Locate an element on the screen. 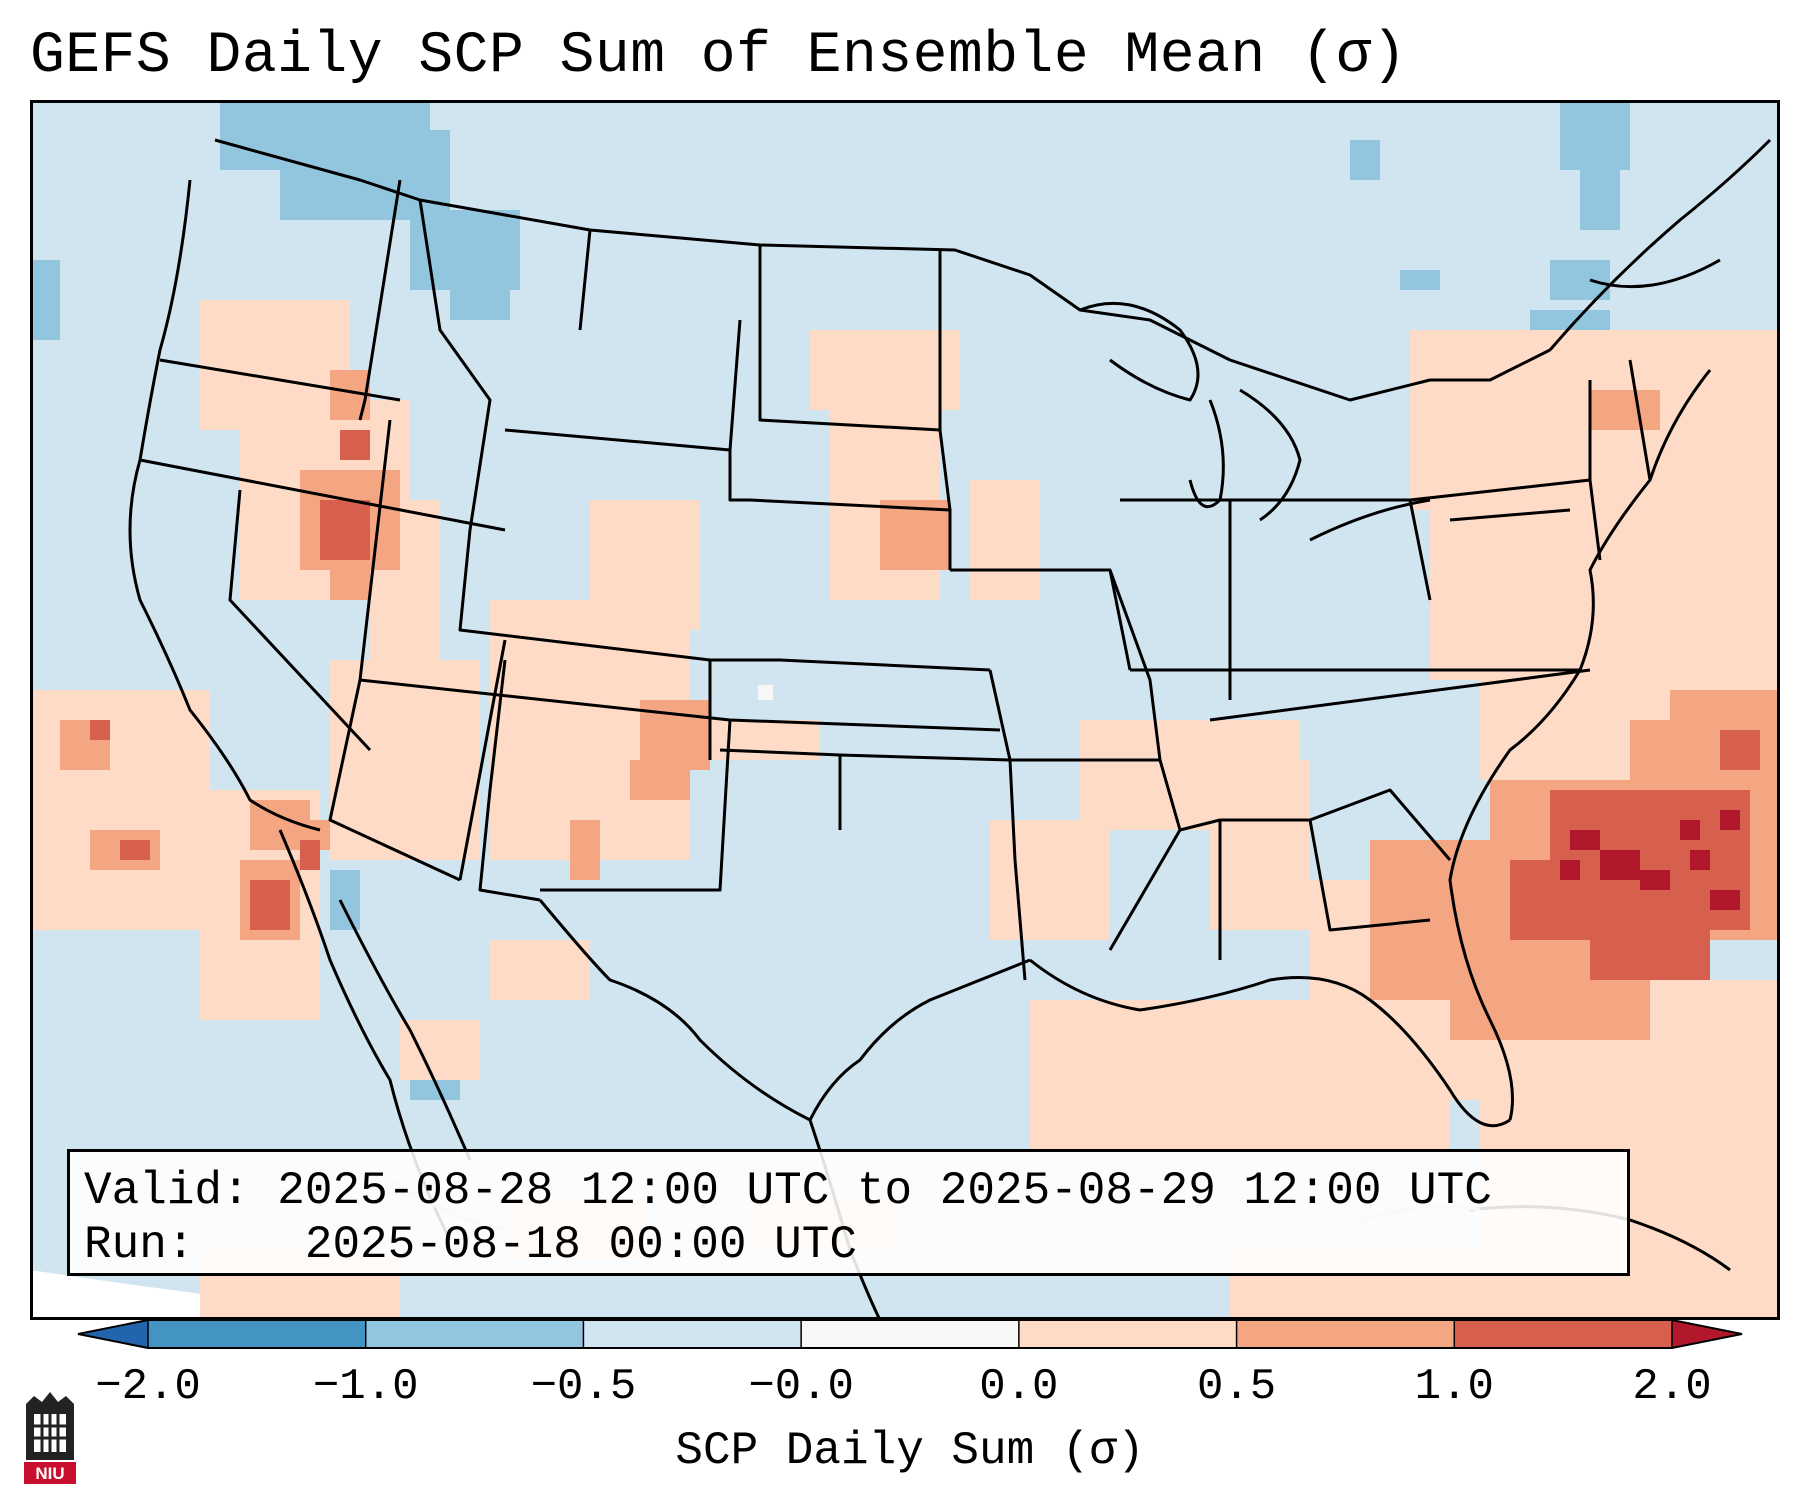 This screenshot has height=1506, width=1803. logo-text: NIU is located at coordinates (49, 1473).